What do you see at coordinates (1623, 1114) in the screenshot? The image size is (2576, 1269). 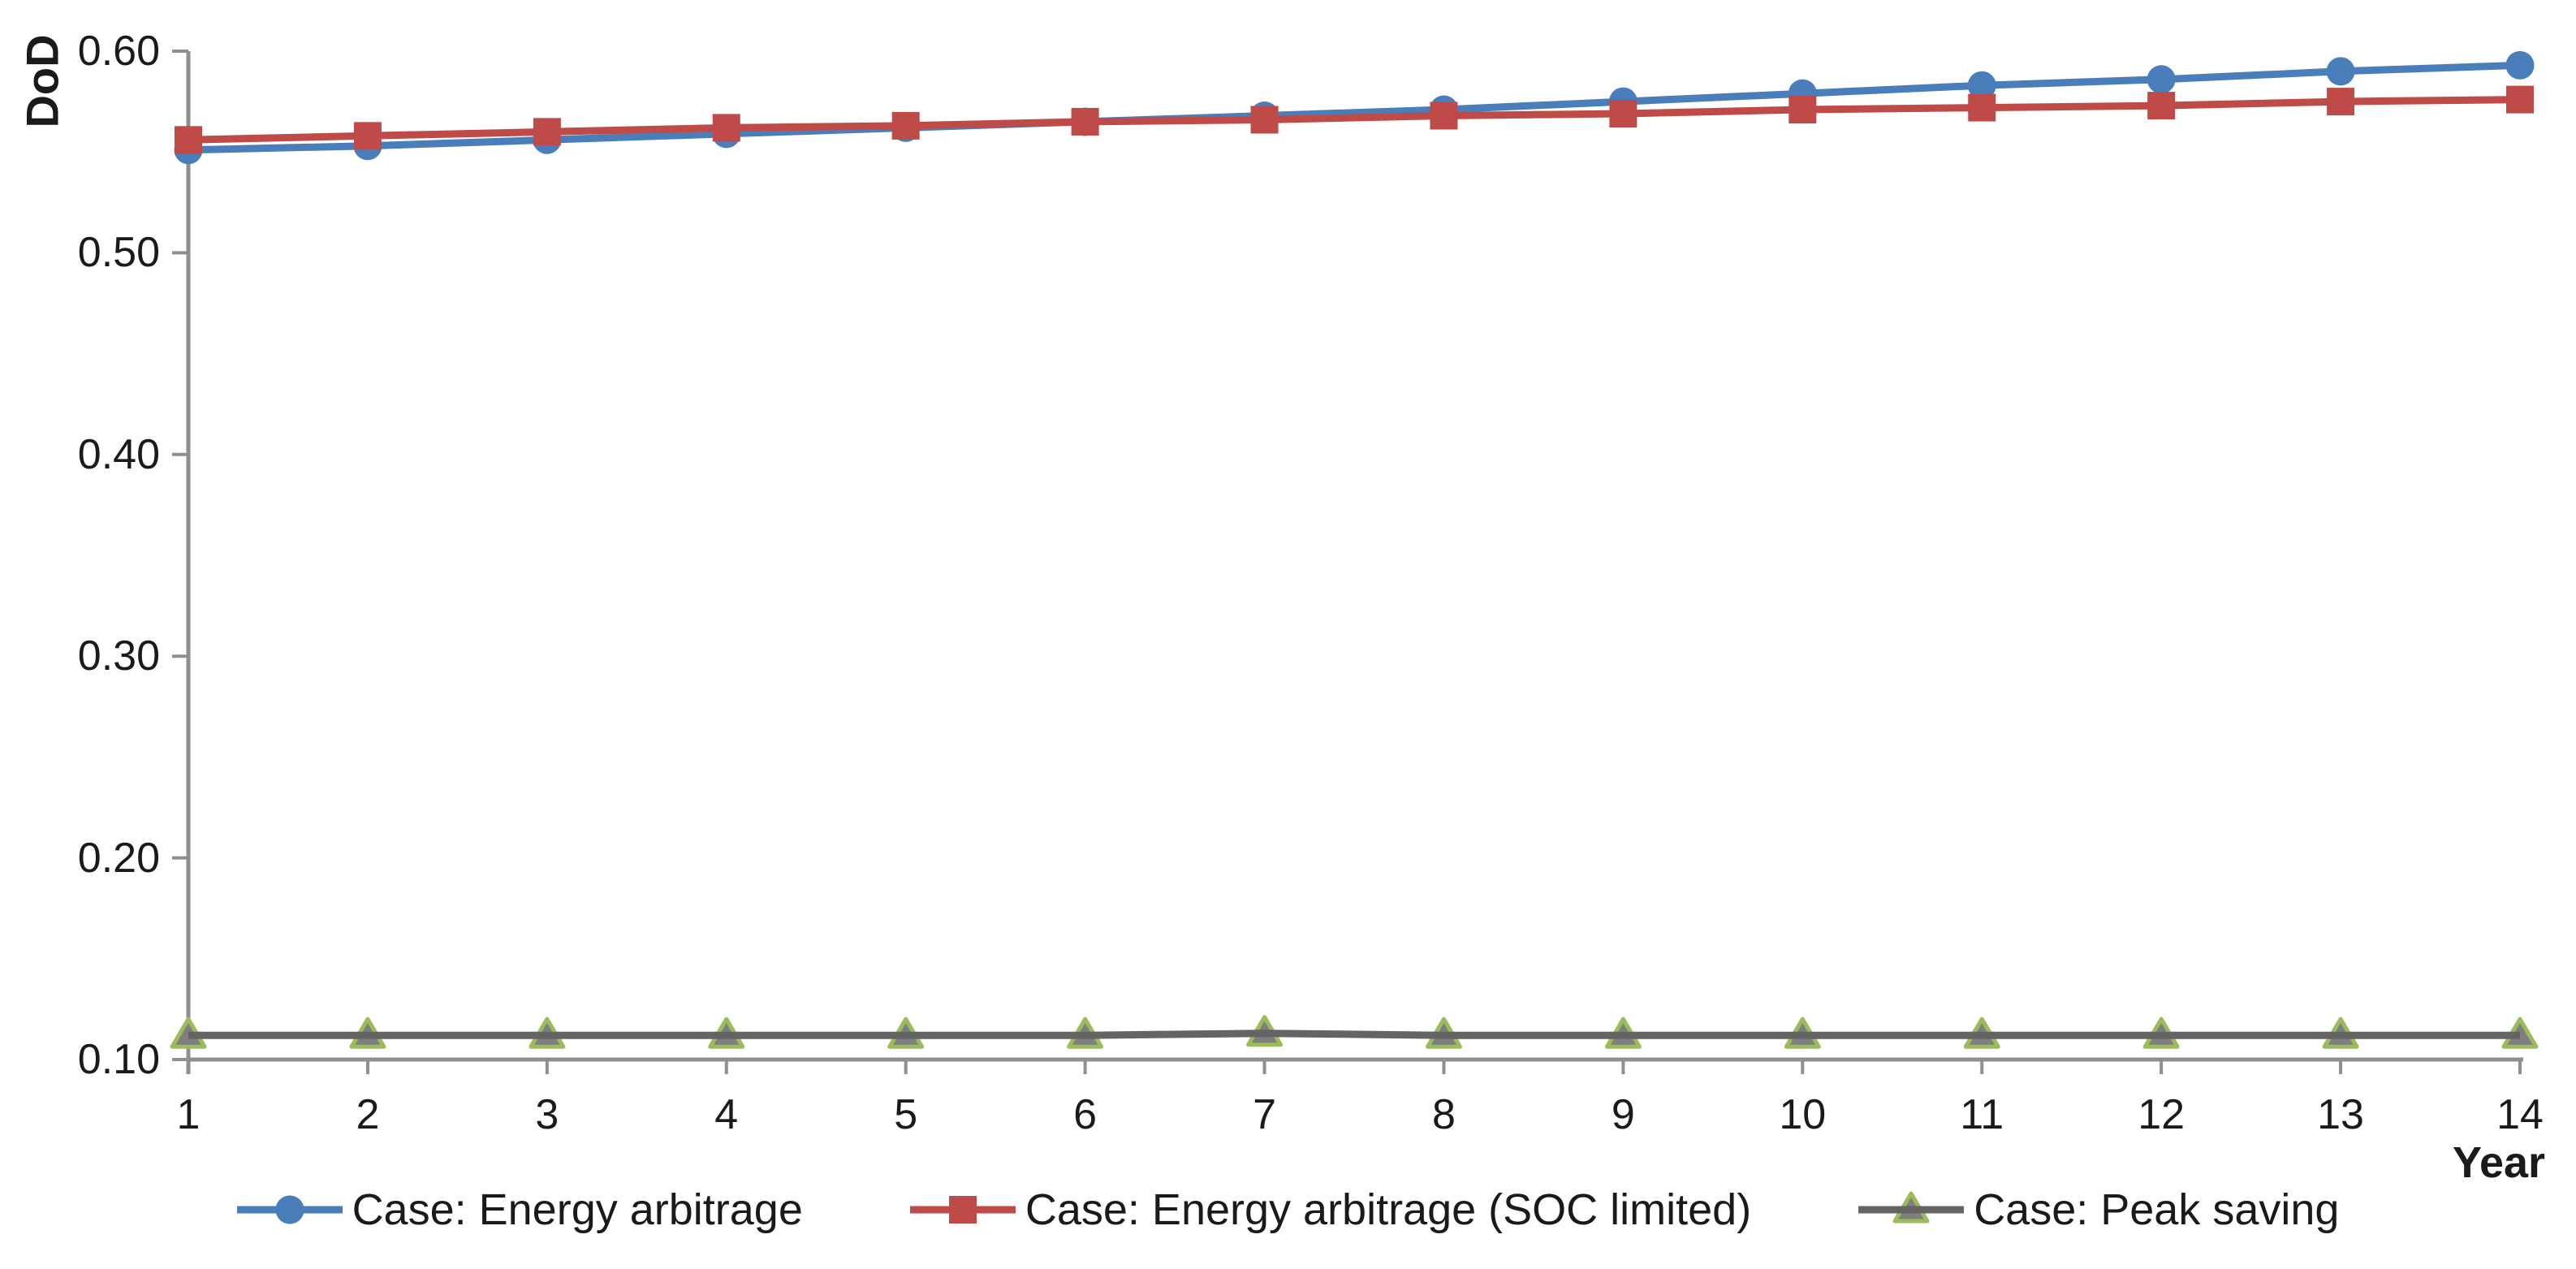 I see `x-tick-label: 9` at bounding box center [1623, 1114].